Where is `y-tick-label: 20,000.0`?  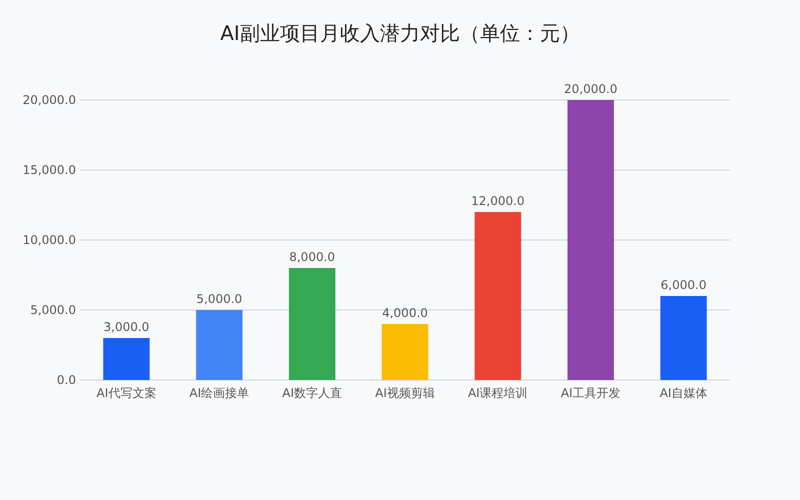 y-tick-label: 20,000.0 is located at coordinates (49, 100).